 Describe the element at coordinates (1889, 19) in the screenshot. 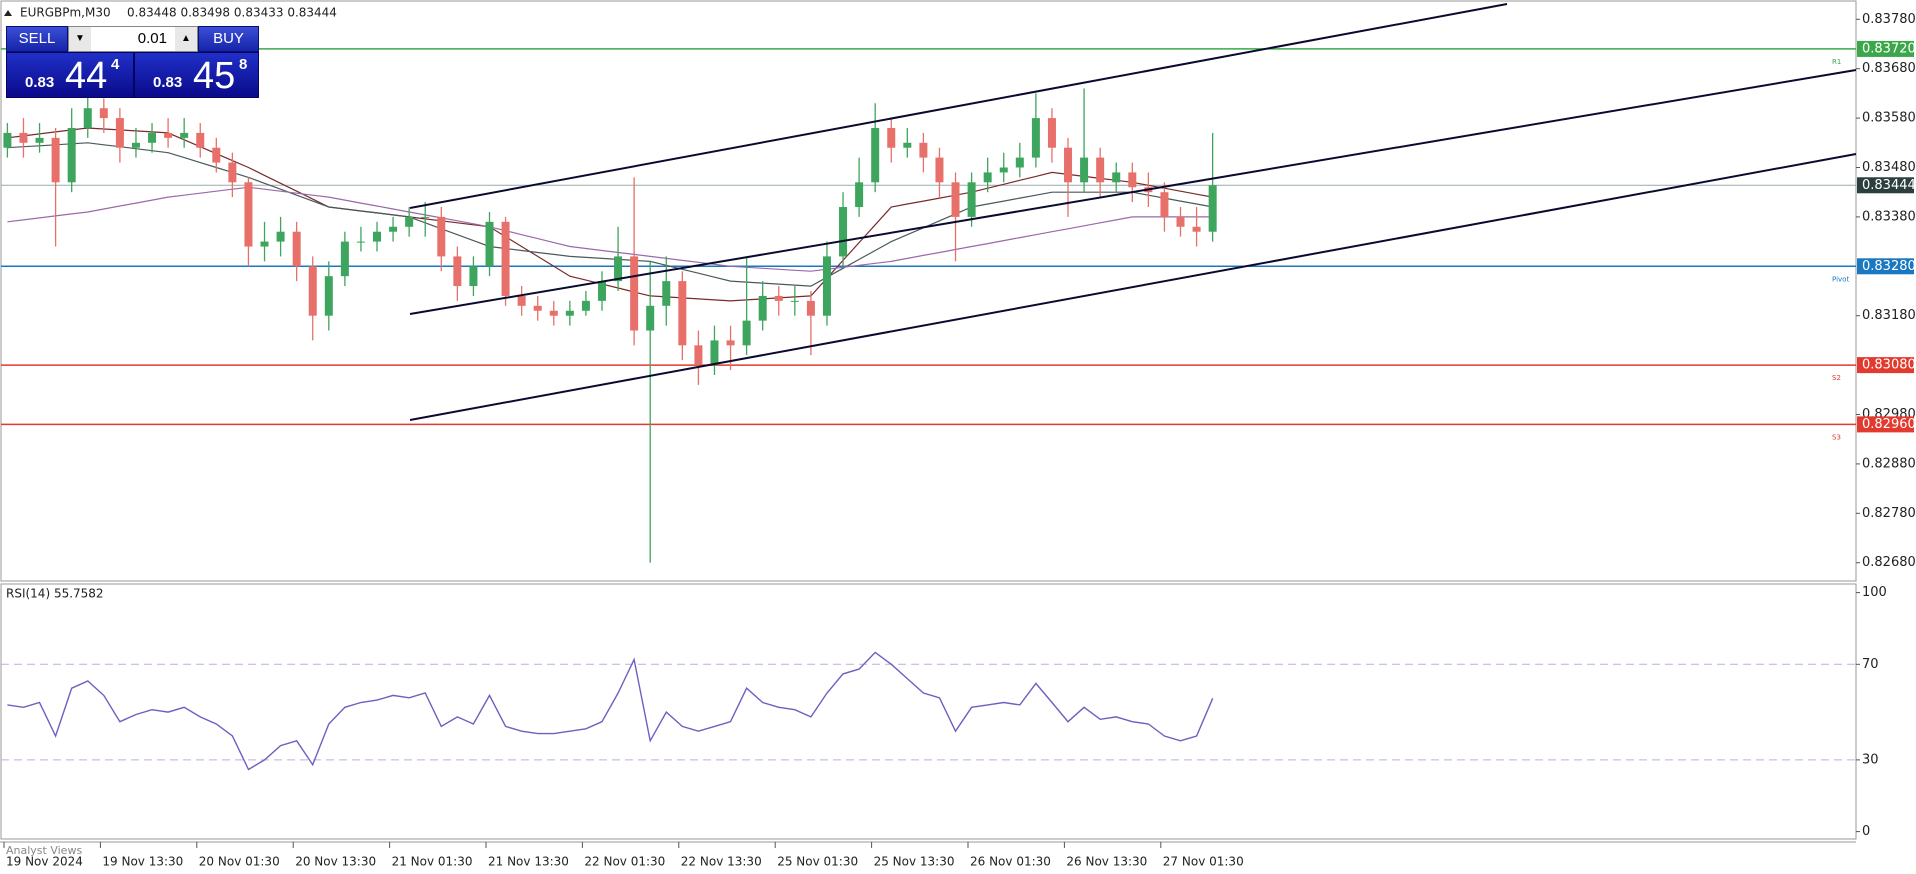

I see `y-tick-label: 0.83780` at that location.